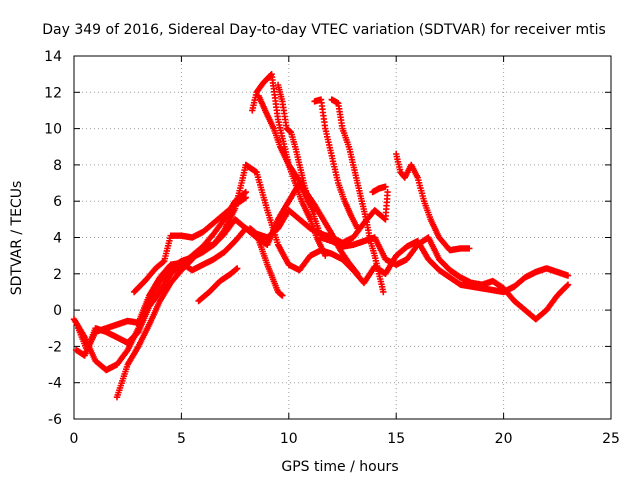 The width and height of the screenshot is (640, 480). Describe the element at coordinates (57, 275) in the screenshot. I see `y-tick-label: 2` at that location.